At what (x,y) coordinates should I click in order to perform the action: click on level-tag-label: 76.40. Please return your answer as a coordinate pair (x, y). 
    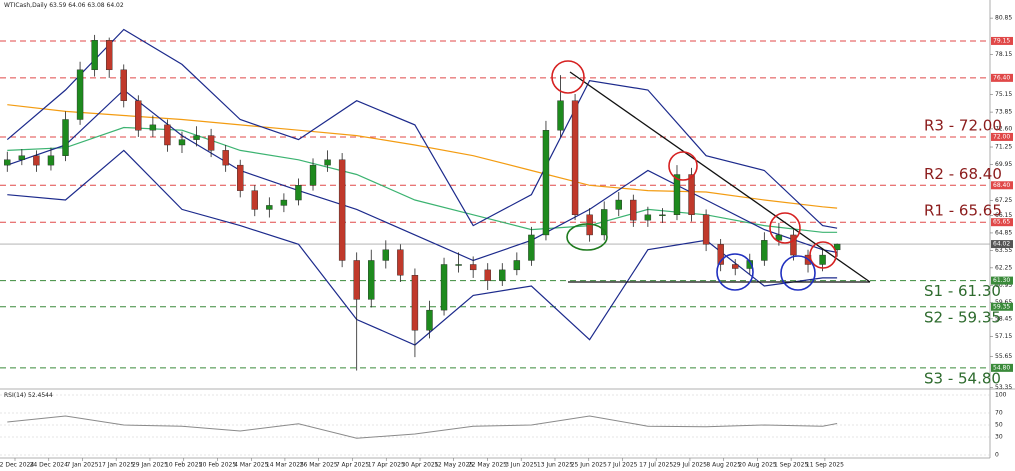
    Looking at the image, I should click on (1001, 77).